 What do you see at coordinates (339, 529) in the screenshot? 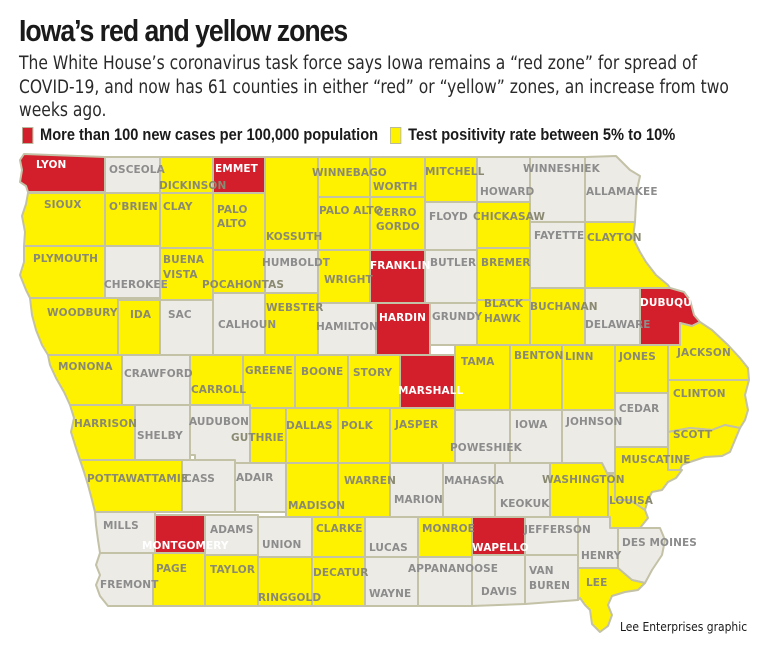
I see `label-clarke: CLARKE` at bounding box center [339, 529].